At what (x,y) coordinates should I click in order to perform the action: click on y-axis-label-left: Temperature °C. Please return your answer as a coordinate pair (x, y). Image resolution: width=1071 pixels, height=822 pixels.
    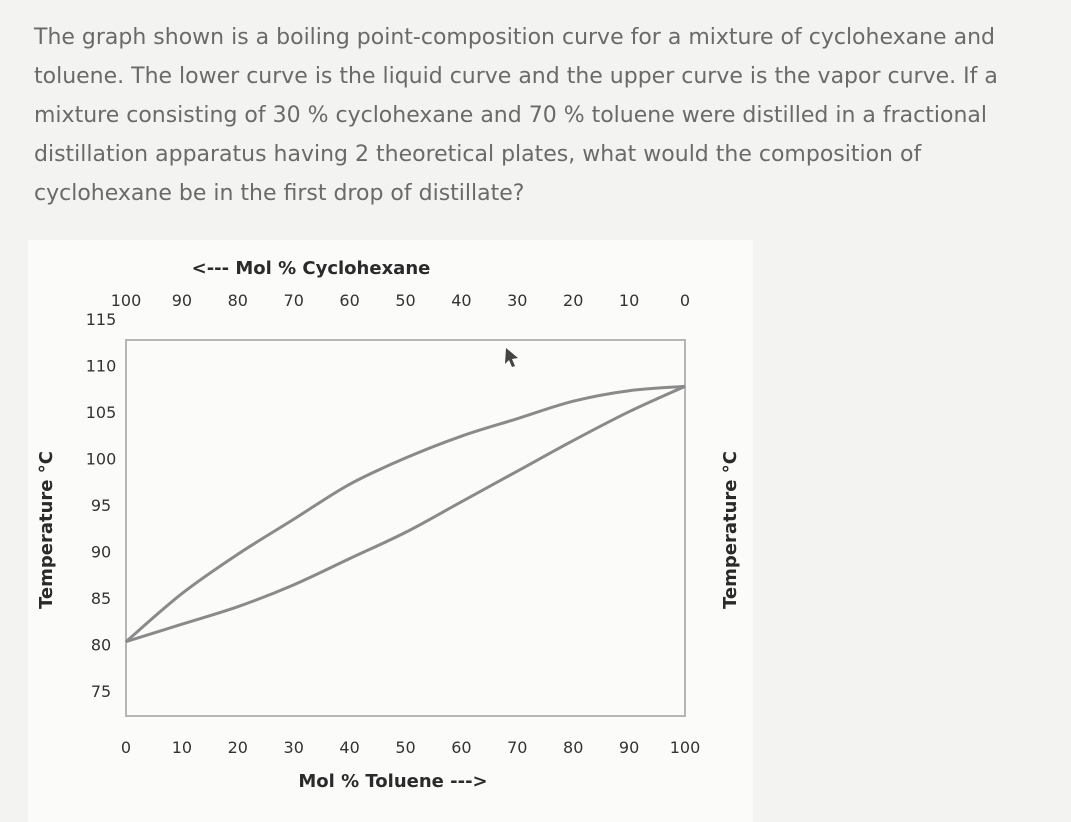
    Looking at the image, I should click on (46, 530).